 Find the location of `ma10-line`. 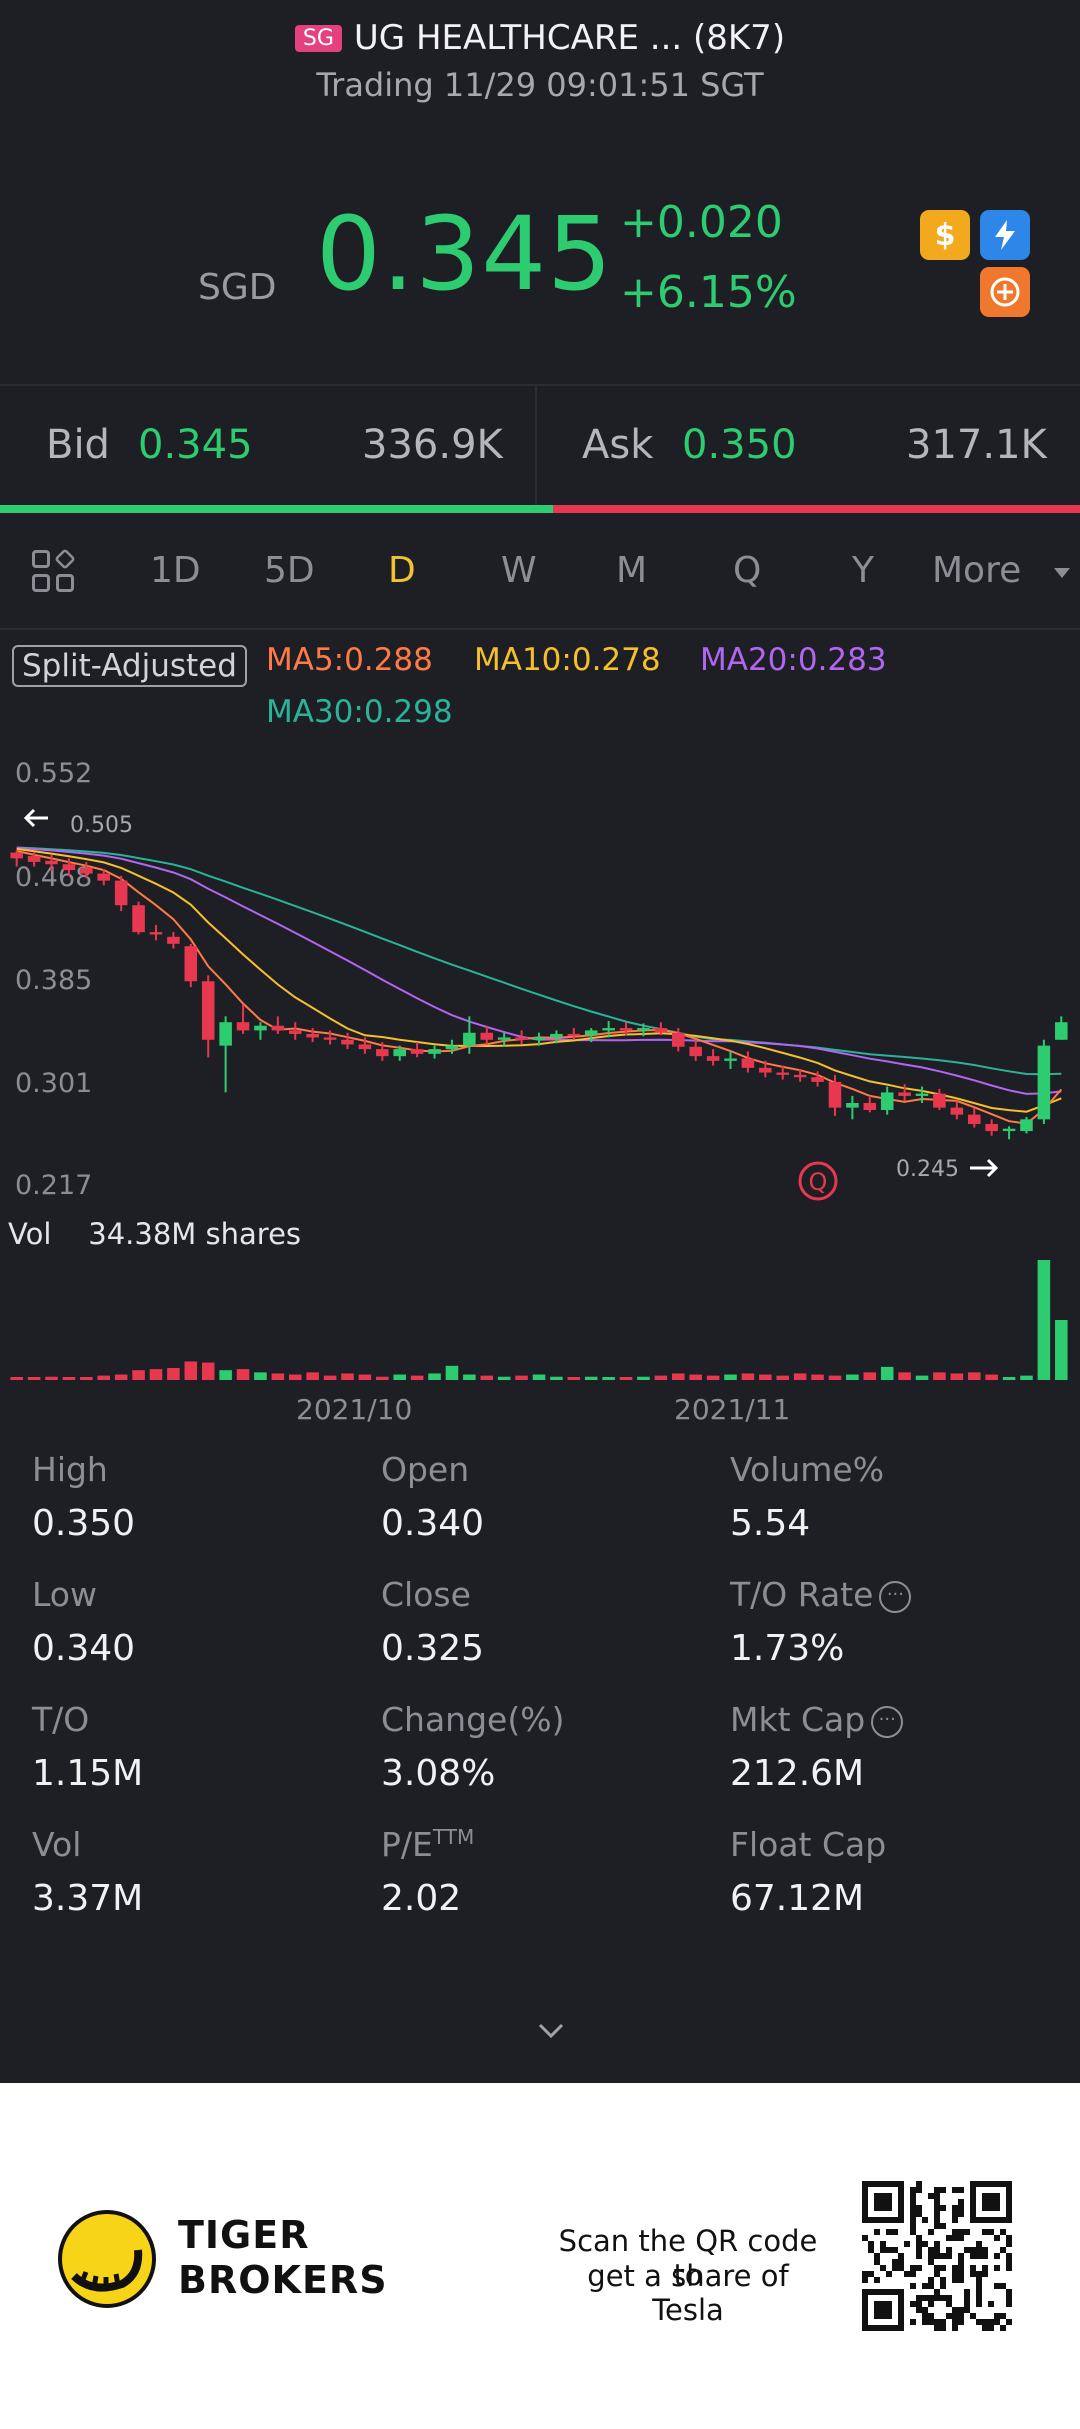

ma10-line is located at coordinates (539, 980).